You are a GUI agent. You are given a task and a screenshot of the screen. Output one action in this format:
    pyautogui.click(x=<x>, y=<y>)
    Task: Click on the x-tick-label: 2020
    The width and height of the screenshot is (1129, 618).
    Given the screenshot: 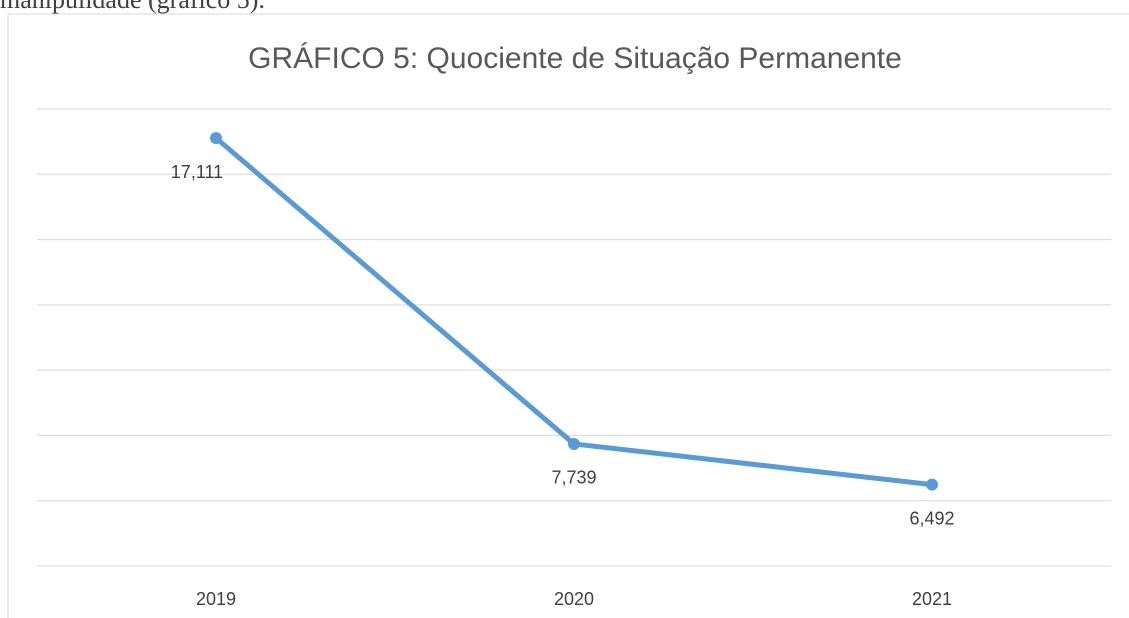 What is the action you would take?
    pyautogui.click(x=574, y=599)
    